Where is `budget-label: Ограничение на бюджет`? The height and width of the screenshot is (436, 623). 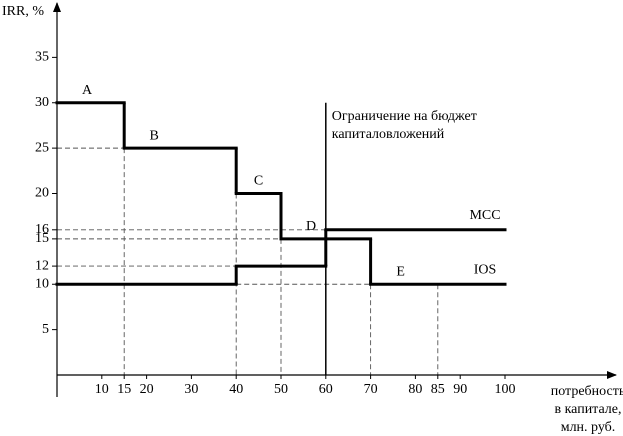
budget-label: Ограничение на бюджет is located at coordinates (404, 116).